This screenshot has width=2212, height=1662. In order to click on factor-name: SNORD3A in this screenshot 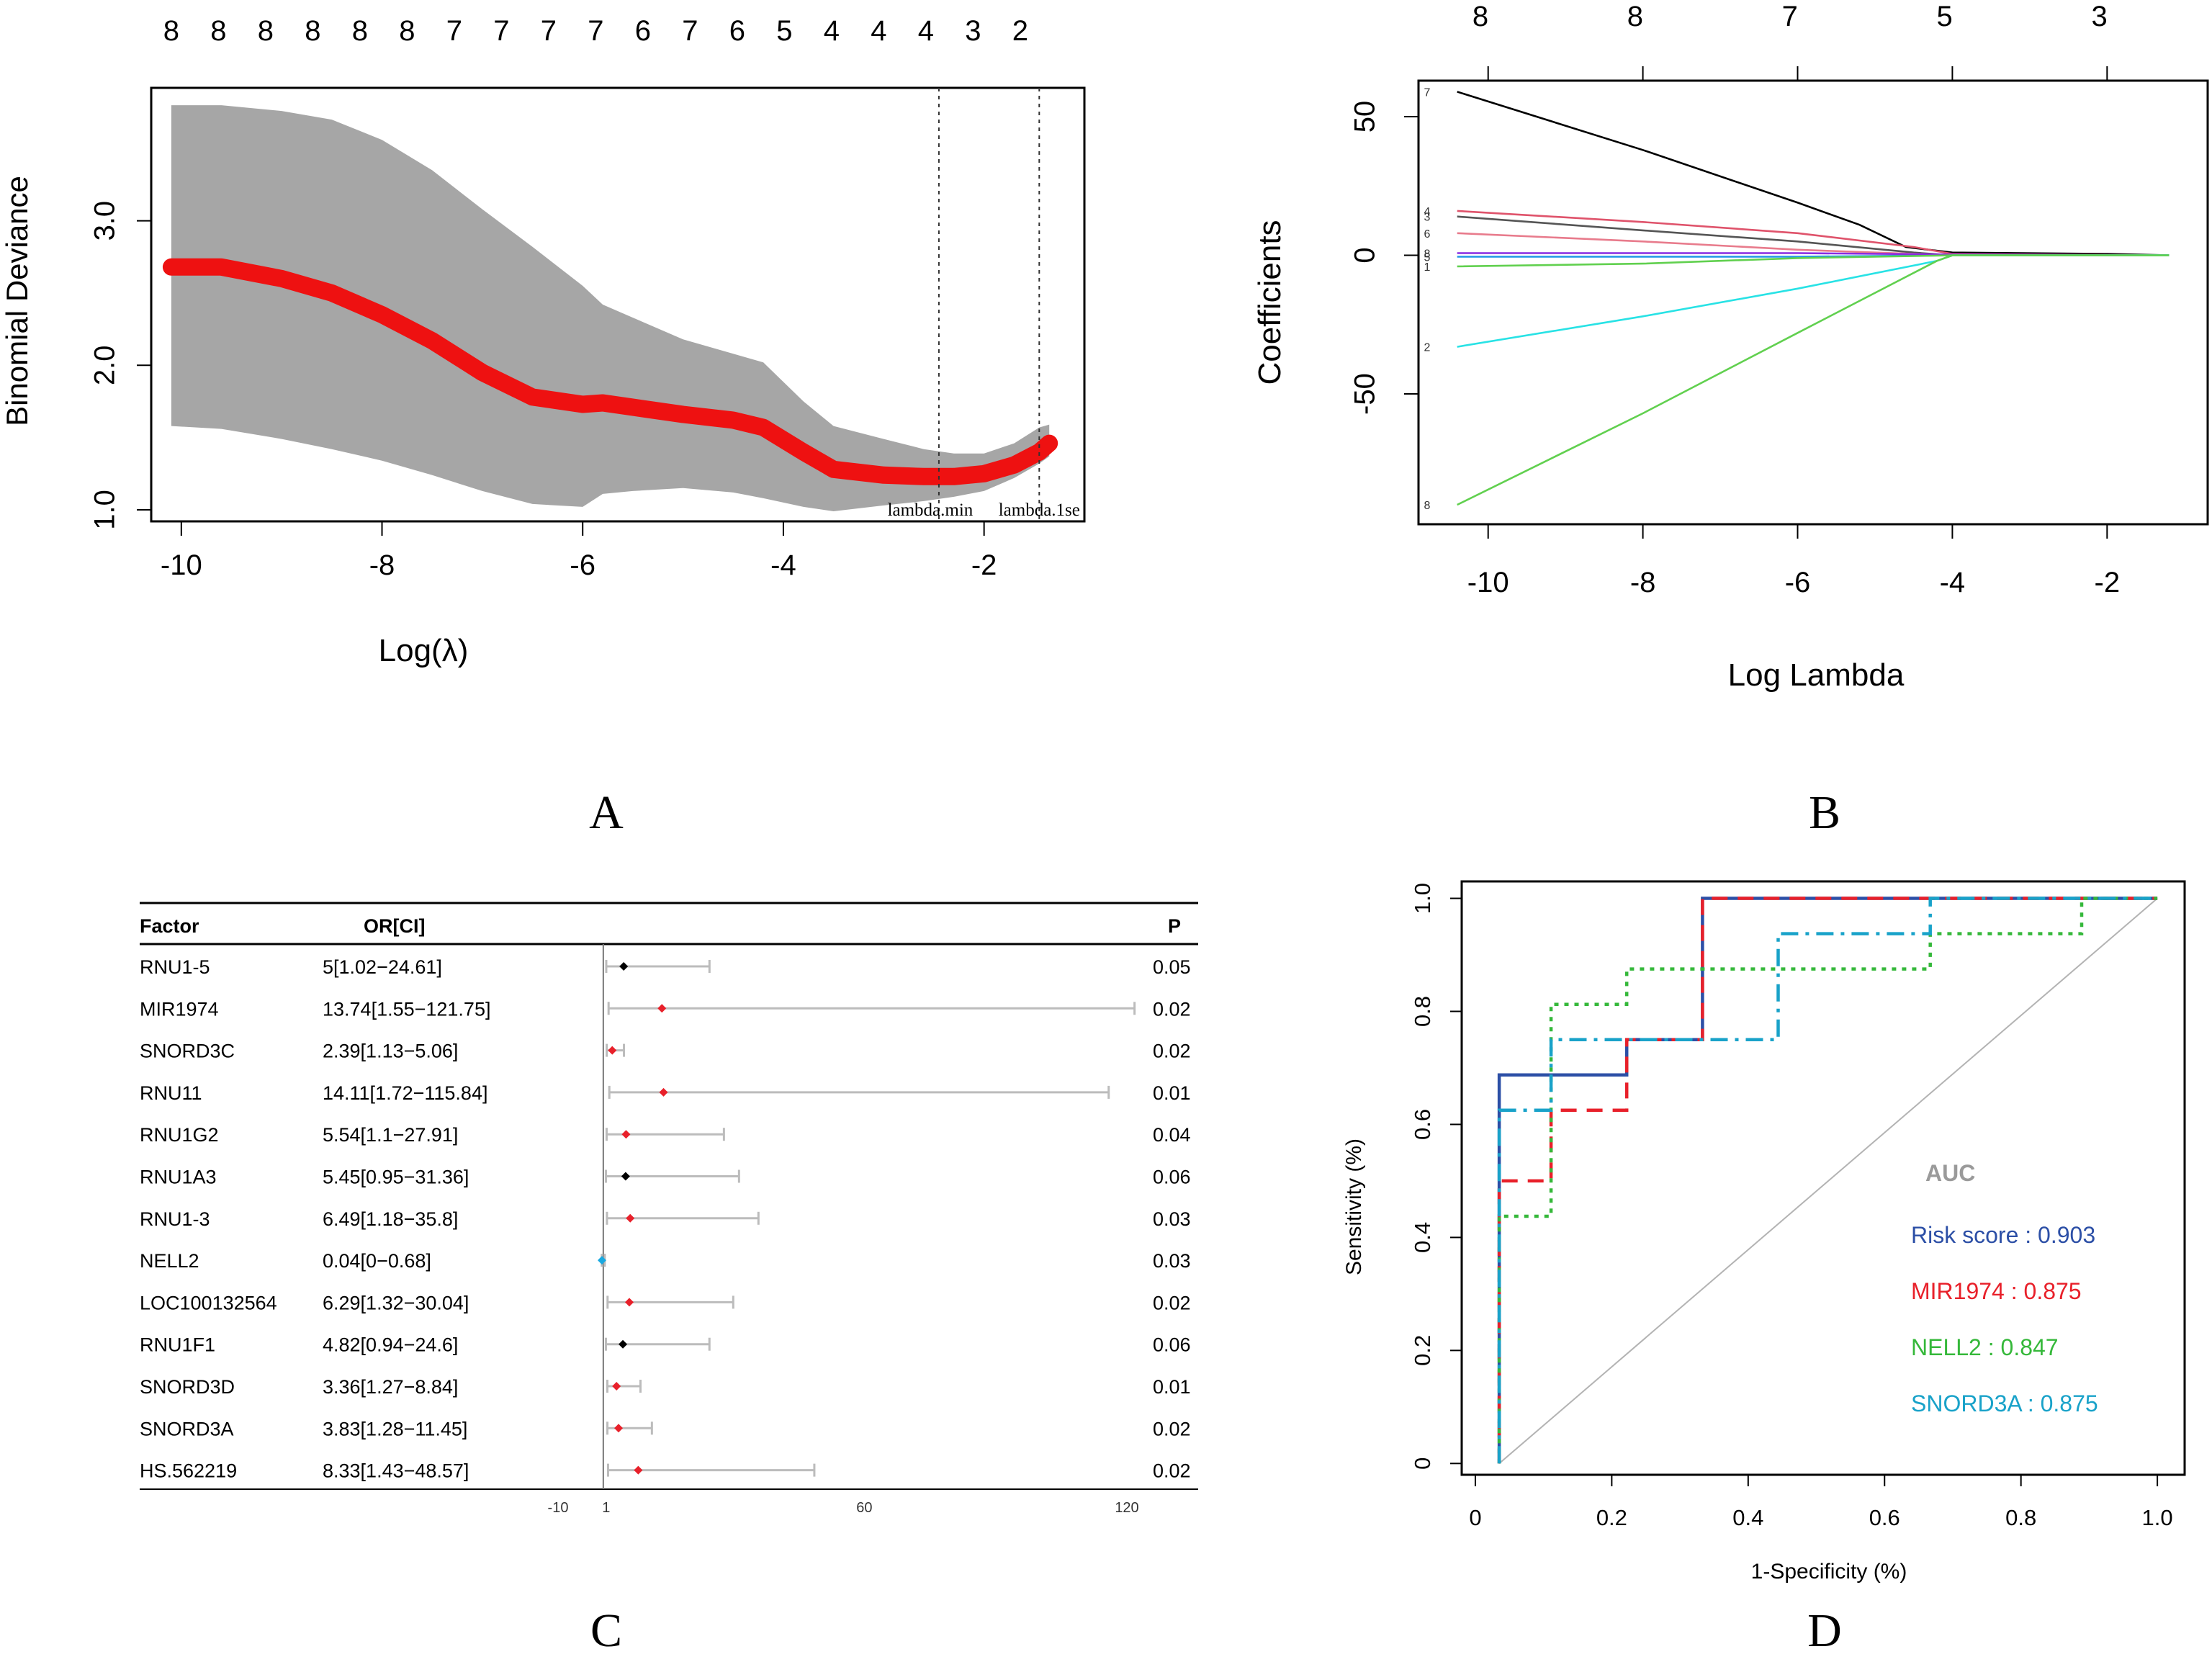, I will do `click(187, 1428)`.